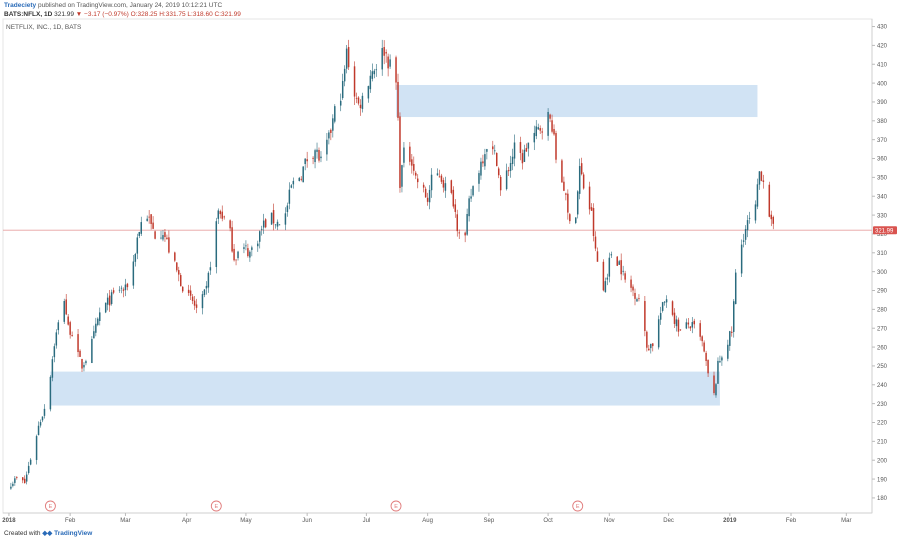 The image size is (900, 540). What do you see at coordinates (882, 273) in the screenshot?
I see `y-tick-label: 300` at bounding box center [882, 273].